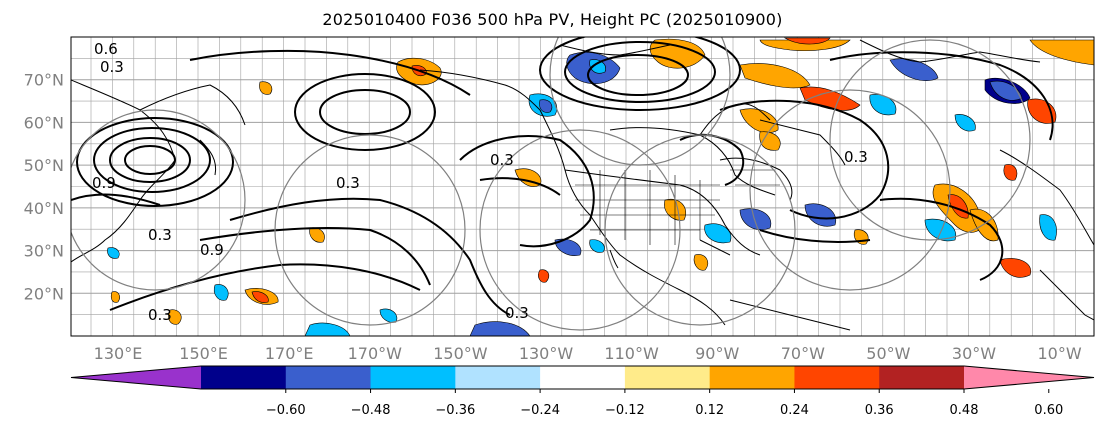 This screenshot has width=1105, height=429. What do you see at coordinates (974, 353) in the screenshot?
I see `lon-label: 30°W` at bounding box center [974, 353].